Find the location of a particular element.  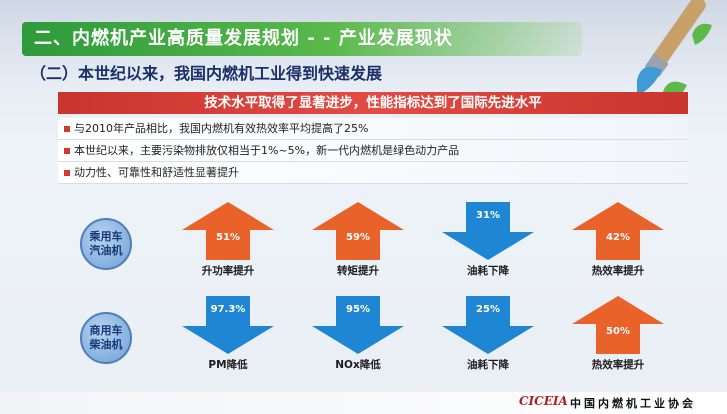

page-title: 二、内燃机产业高质量发展规划 - - 产业发展现状 is located at coordinates (302, 39).